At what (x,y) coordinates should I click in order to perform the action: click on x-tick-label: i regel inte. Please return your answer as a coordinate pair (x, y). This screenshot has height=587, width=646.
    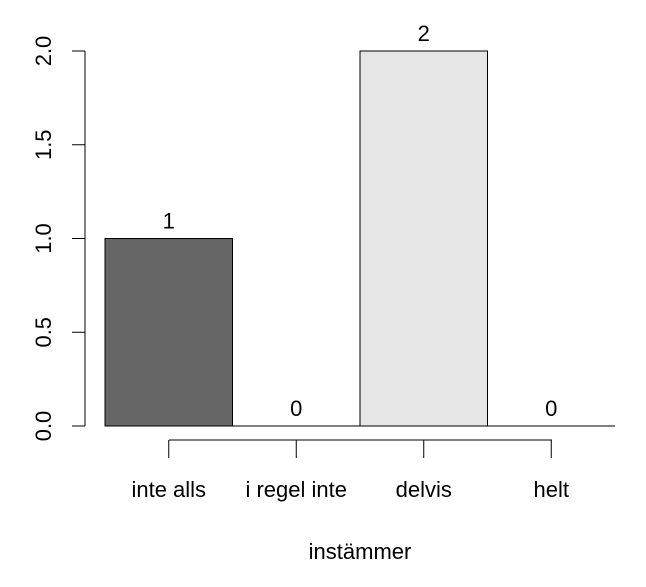
    Looking at the image, I should click on (296, 489).